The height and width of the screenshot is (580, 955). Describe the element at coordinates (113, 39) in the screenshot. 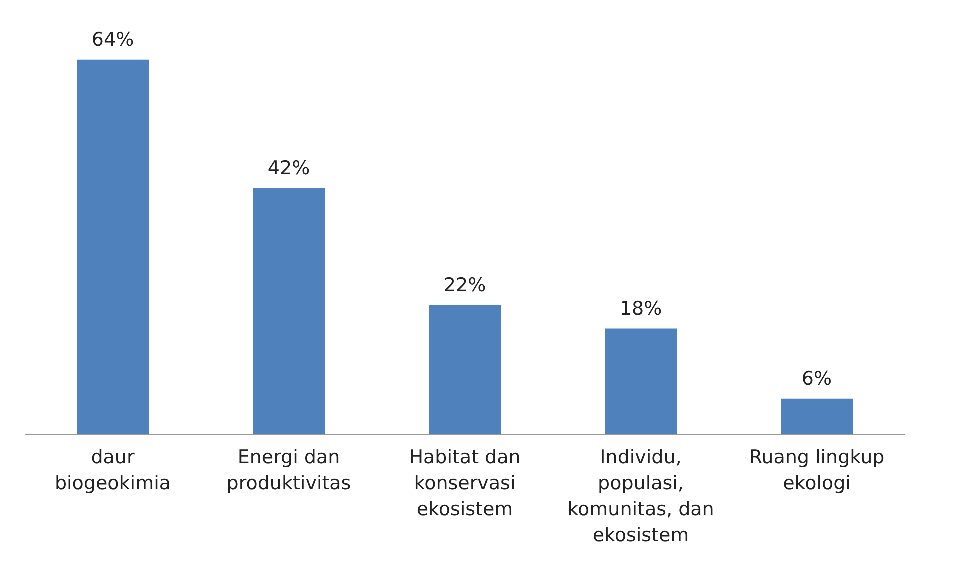

I see `data-label: 64%` at that location.